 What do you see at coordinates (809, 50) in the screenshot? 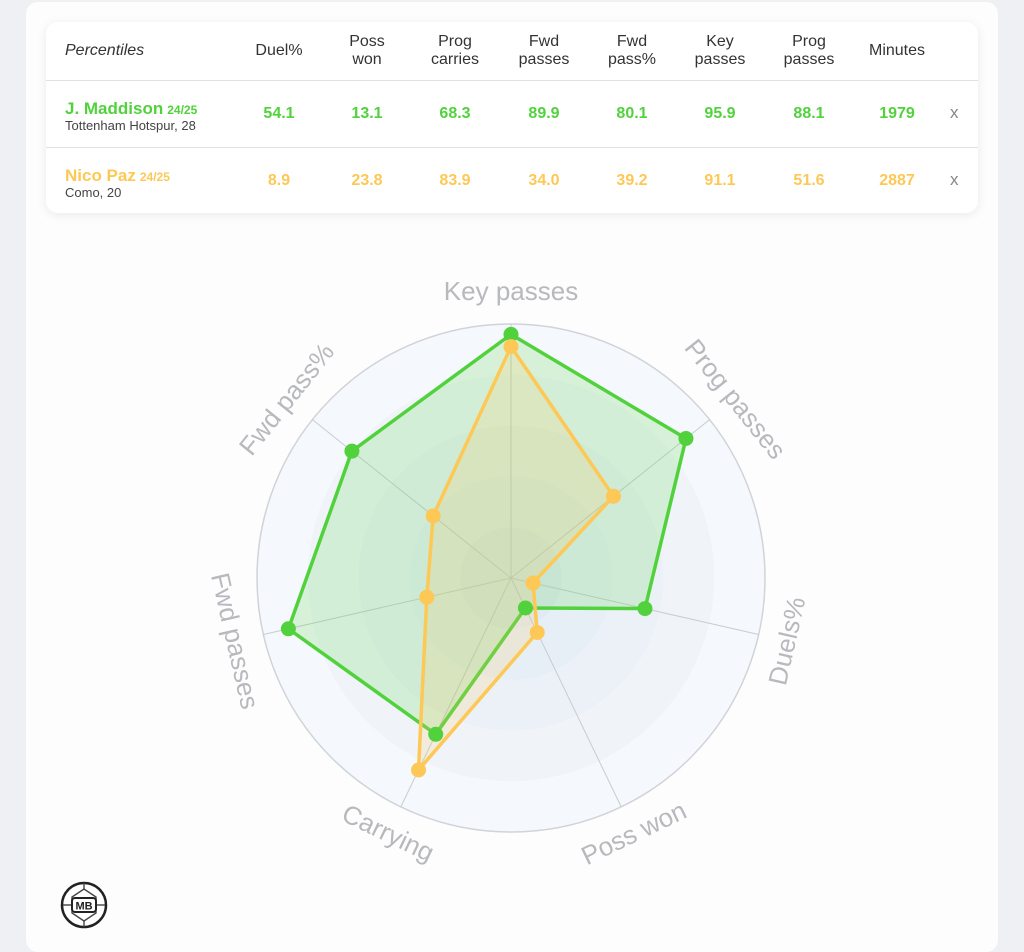
I see `header-prog-passes: Prog passes` at bounding box center [809, 50].